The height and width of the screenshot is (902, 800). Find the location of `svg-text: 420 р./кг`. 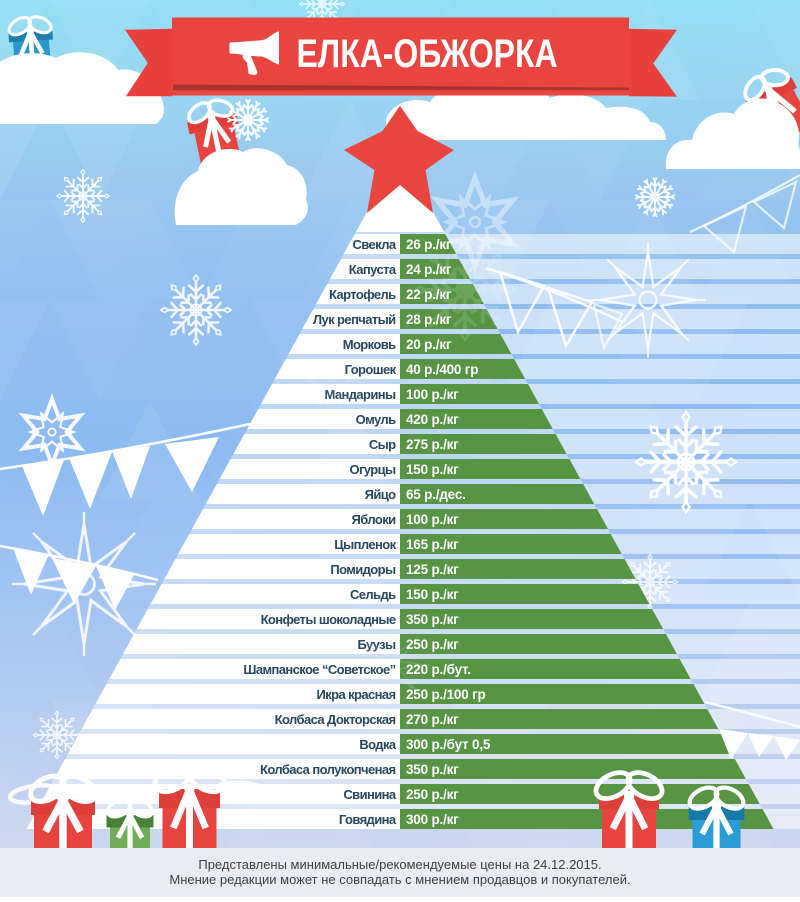

svg-text: 420 р./кг is located at coordinates (432, 419).